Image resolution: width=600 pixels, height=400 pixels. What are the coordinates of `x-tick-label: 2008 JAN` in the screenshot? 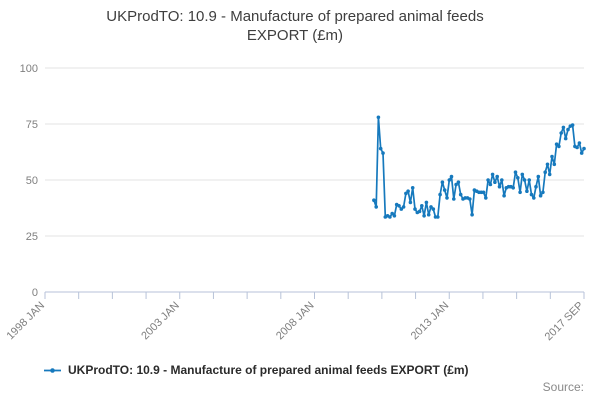 It's located at (295, 321).